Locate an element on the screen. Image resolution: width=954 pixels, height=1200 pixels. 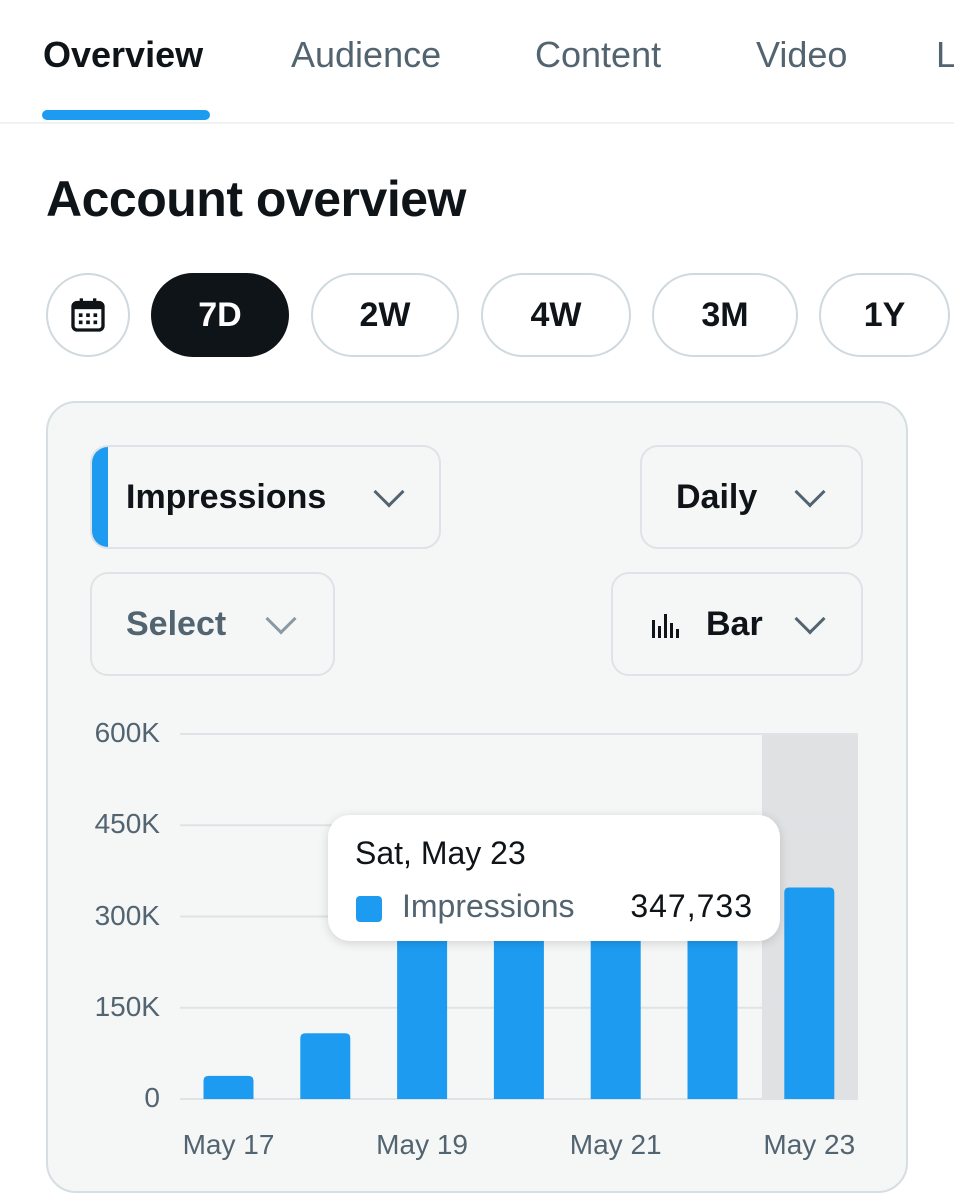
interval-dropdown-label: Daily is located at coordinates (717, 496).